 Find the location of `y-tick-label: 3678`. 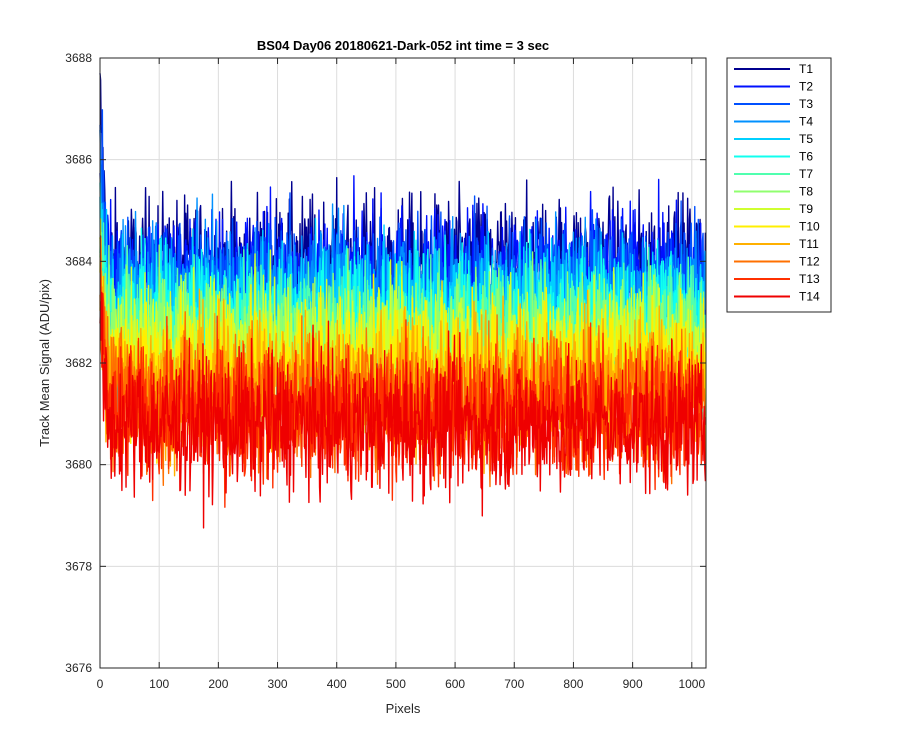

y-tick-label: 3678 is located at coordinates (78, 566).